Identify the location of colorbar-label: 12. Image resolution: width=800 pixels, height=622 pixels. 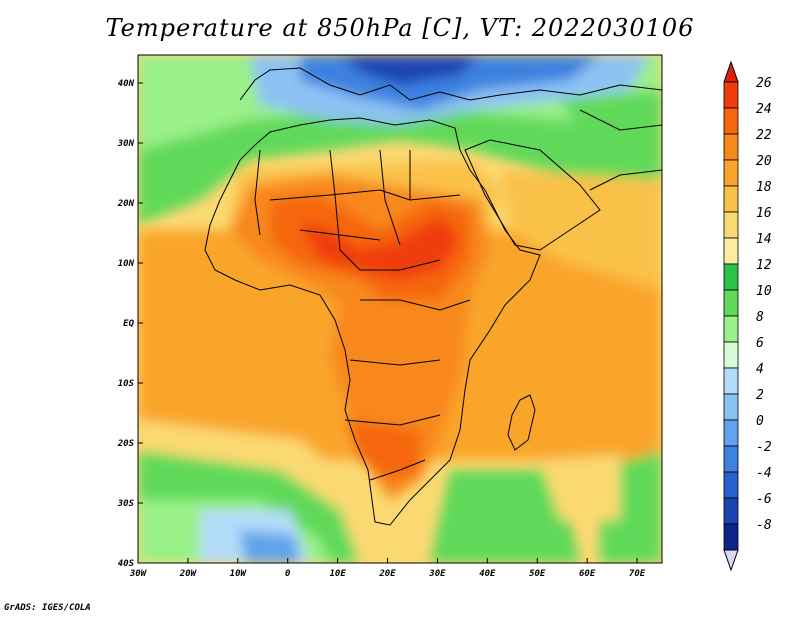
(764, 265).